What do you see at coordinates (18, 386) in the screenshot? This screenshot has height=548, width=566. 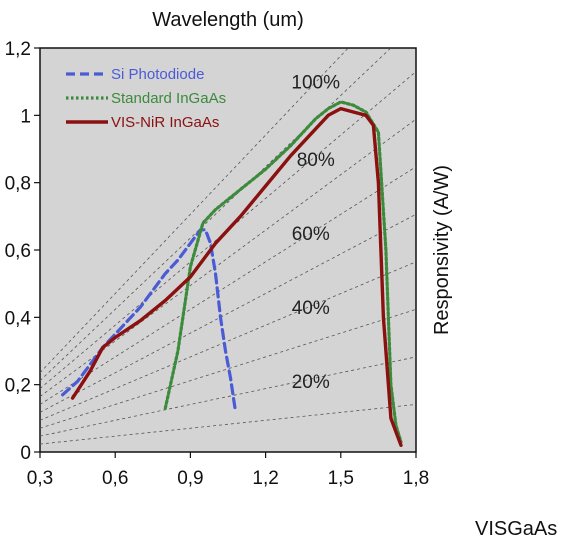 I see `y-tick-label: 0,2` at bounding box center [18, 386].